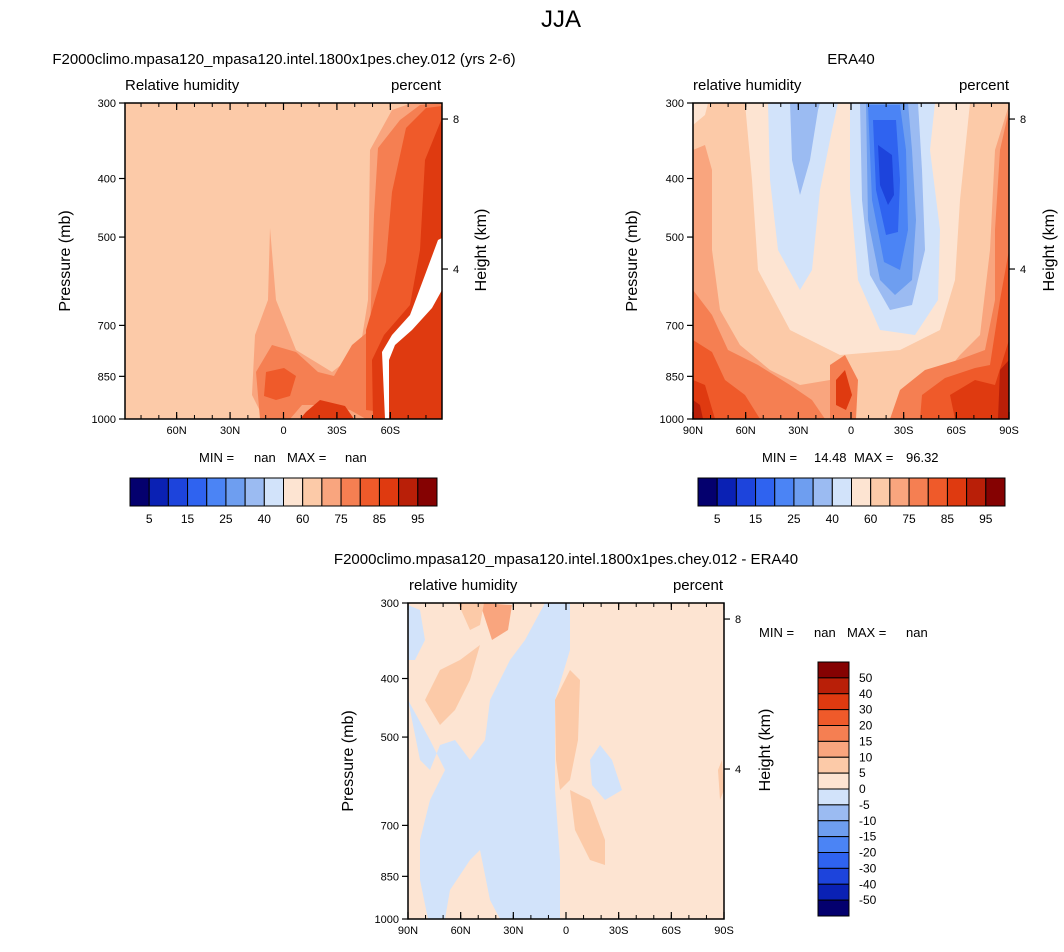 Image resolution: width=1064 pixels, height=952 pixels. Describe the element at coordinates (866, 741) in the screenshot. I see `colorbar-label: 15` at that location.